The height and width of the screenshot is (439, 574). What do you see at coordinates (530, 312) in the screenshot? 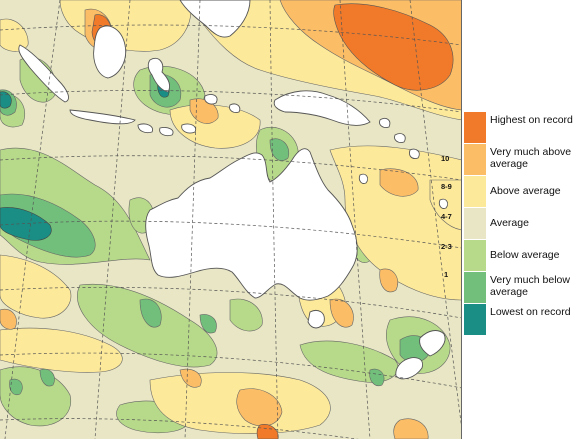
I see `legend-label: Lowest on record` at bounding box center [530, 312].